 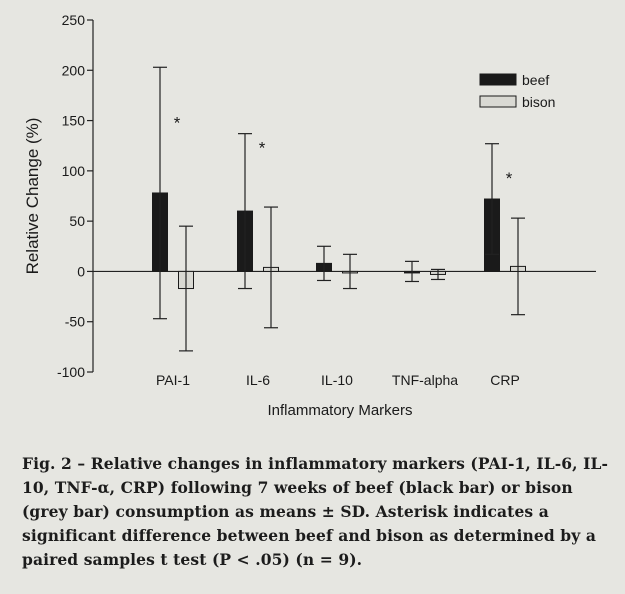 What do you see at coordinates (71, 372) in the screenshot?
I see `y-tick-label: -100` at bounding box center [71, 372].